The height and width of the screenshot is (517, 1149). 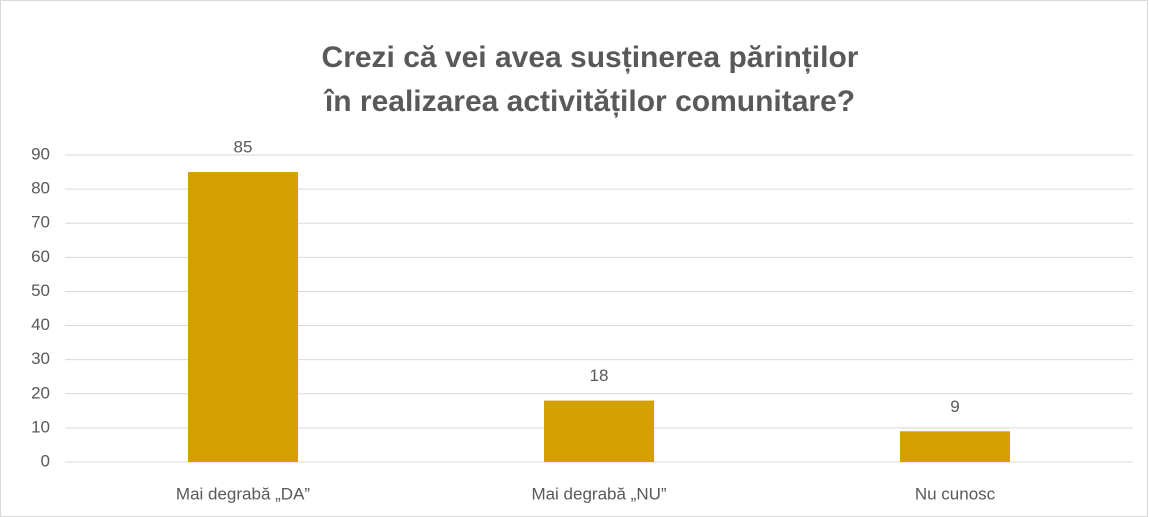 I want to click on x-tick-label: Mai degrabă „DA”, so click(x=243, y=493).